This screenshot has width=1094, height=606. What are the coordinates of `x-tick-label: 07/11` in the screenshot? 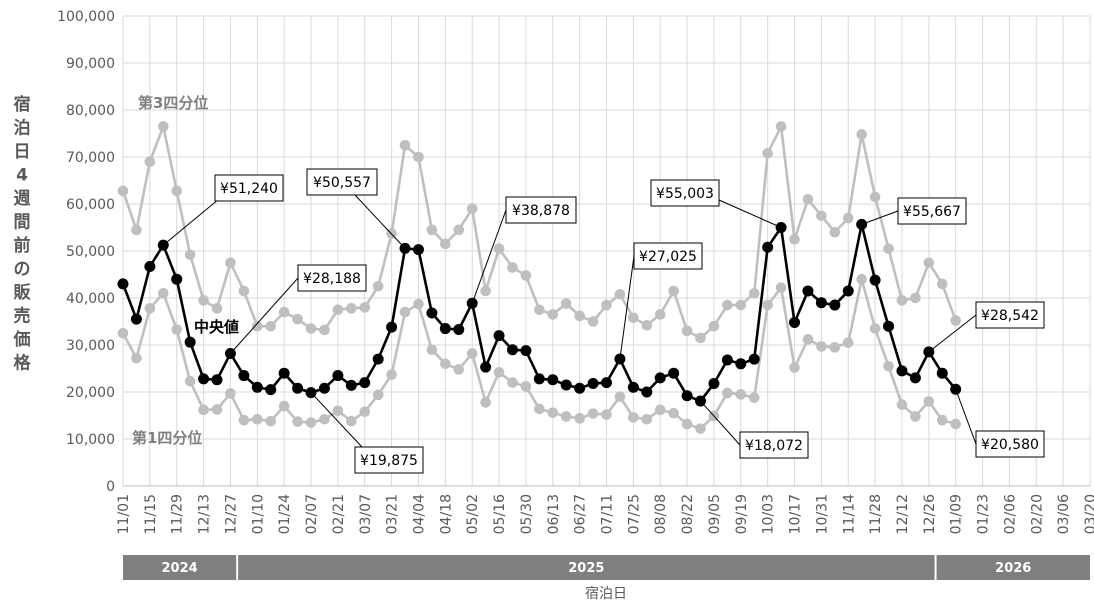 It's located at (608, 514).